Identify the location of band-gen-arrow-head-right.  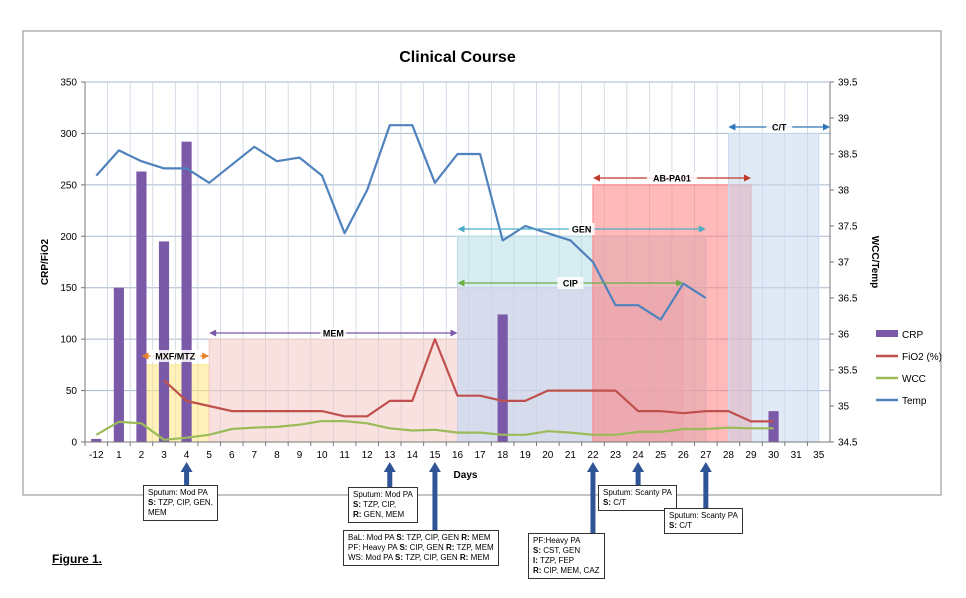
(702, 229).